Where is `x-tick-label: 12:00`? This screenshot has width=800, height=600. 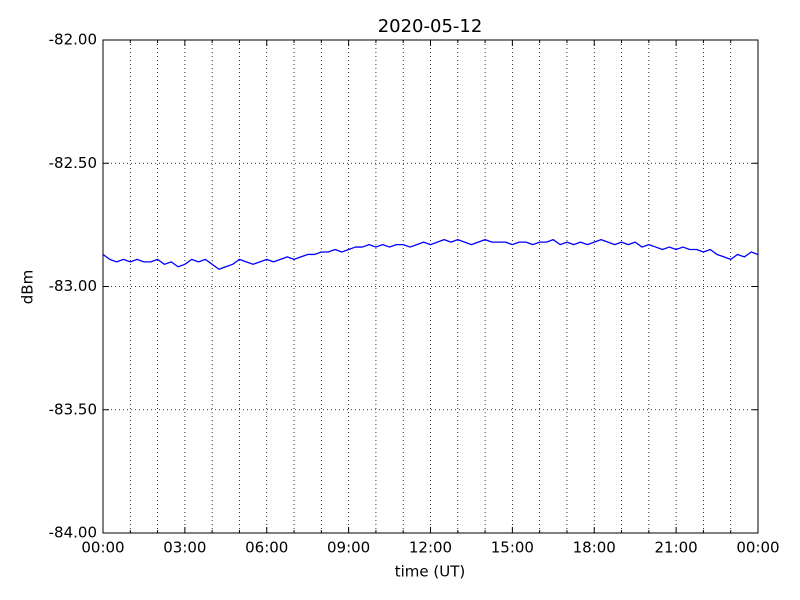 x-tick-label: 12:00 is located at coordinates (430, 548).